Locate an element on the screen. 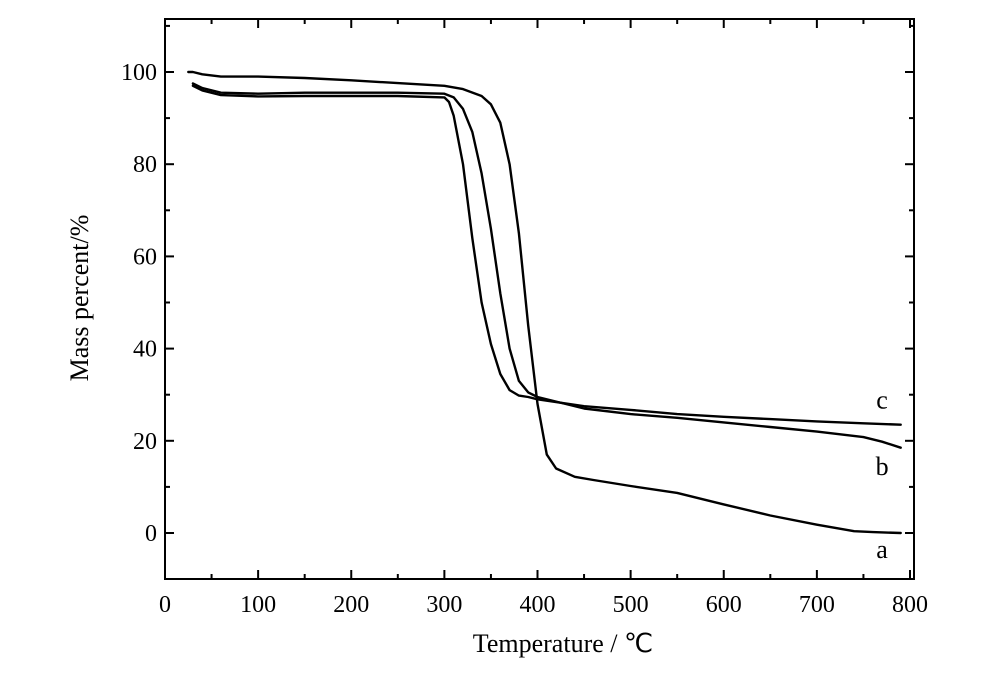  curve-label-a: a is located at coordinates (882, 549).